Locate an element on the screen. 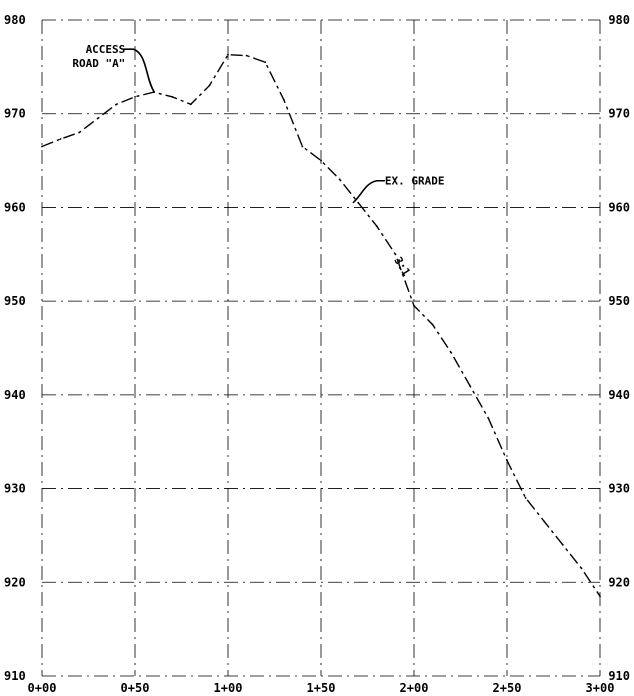  x-tick-label: 2+50 is located at coordinates (507, 688).